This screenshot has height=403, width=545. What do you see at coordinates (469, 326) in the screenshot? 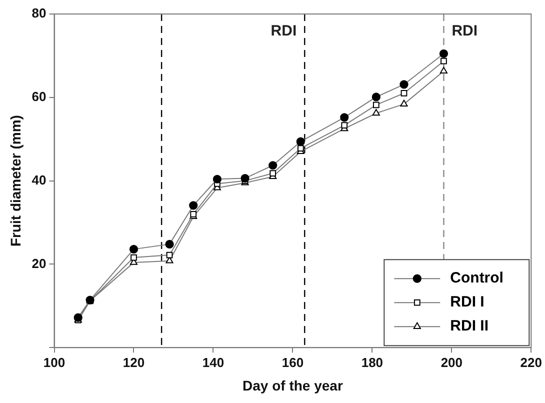
I see `legend-label: RDI II` at bounding box center [469, 326].